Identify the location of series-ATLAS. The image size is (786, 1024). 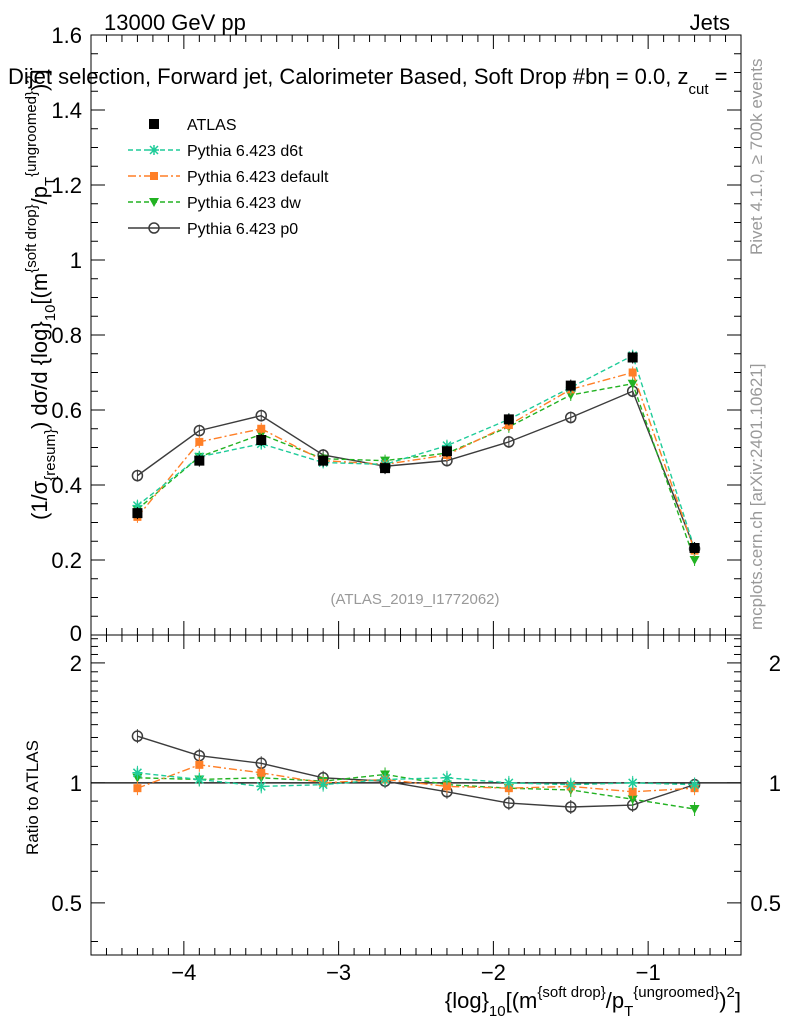
(416, 452).